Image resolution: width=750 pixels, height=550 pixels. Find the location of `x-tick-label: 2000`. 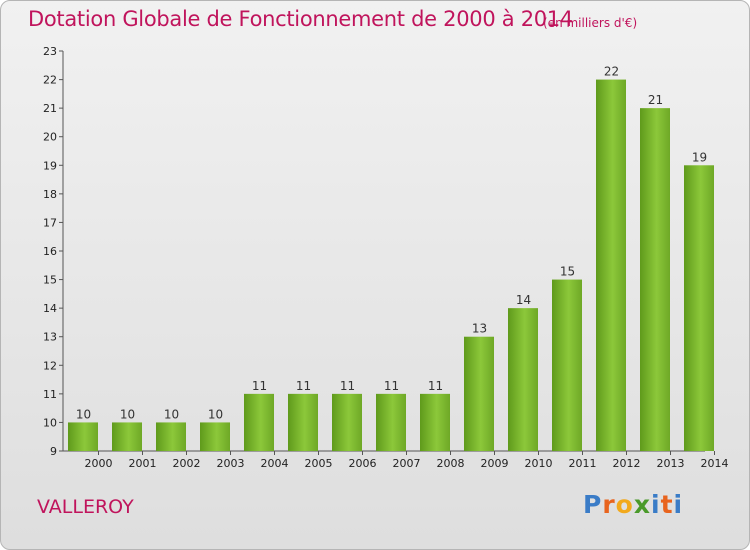

x-tick-label: 2000 is located at coordinates (99, 463).